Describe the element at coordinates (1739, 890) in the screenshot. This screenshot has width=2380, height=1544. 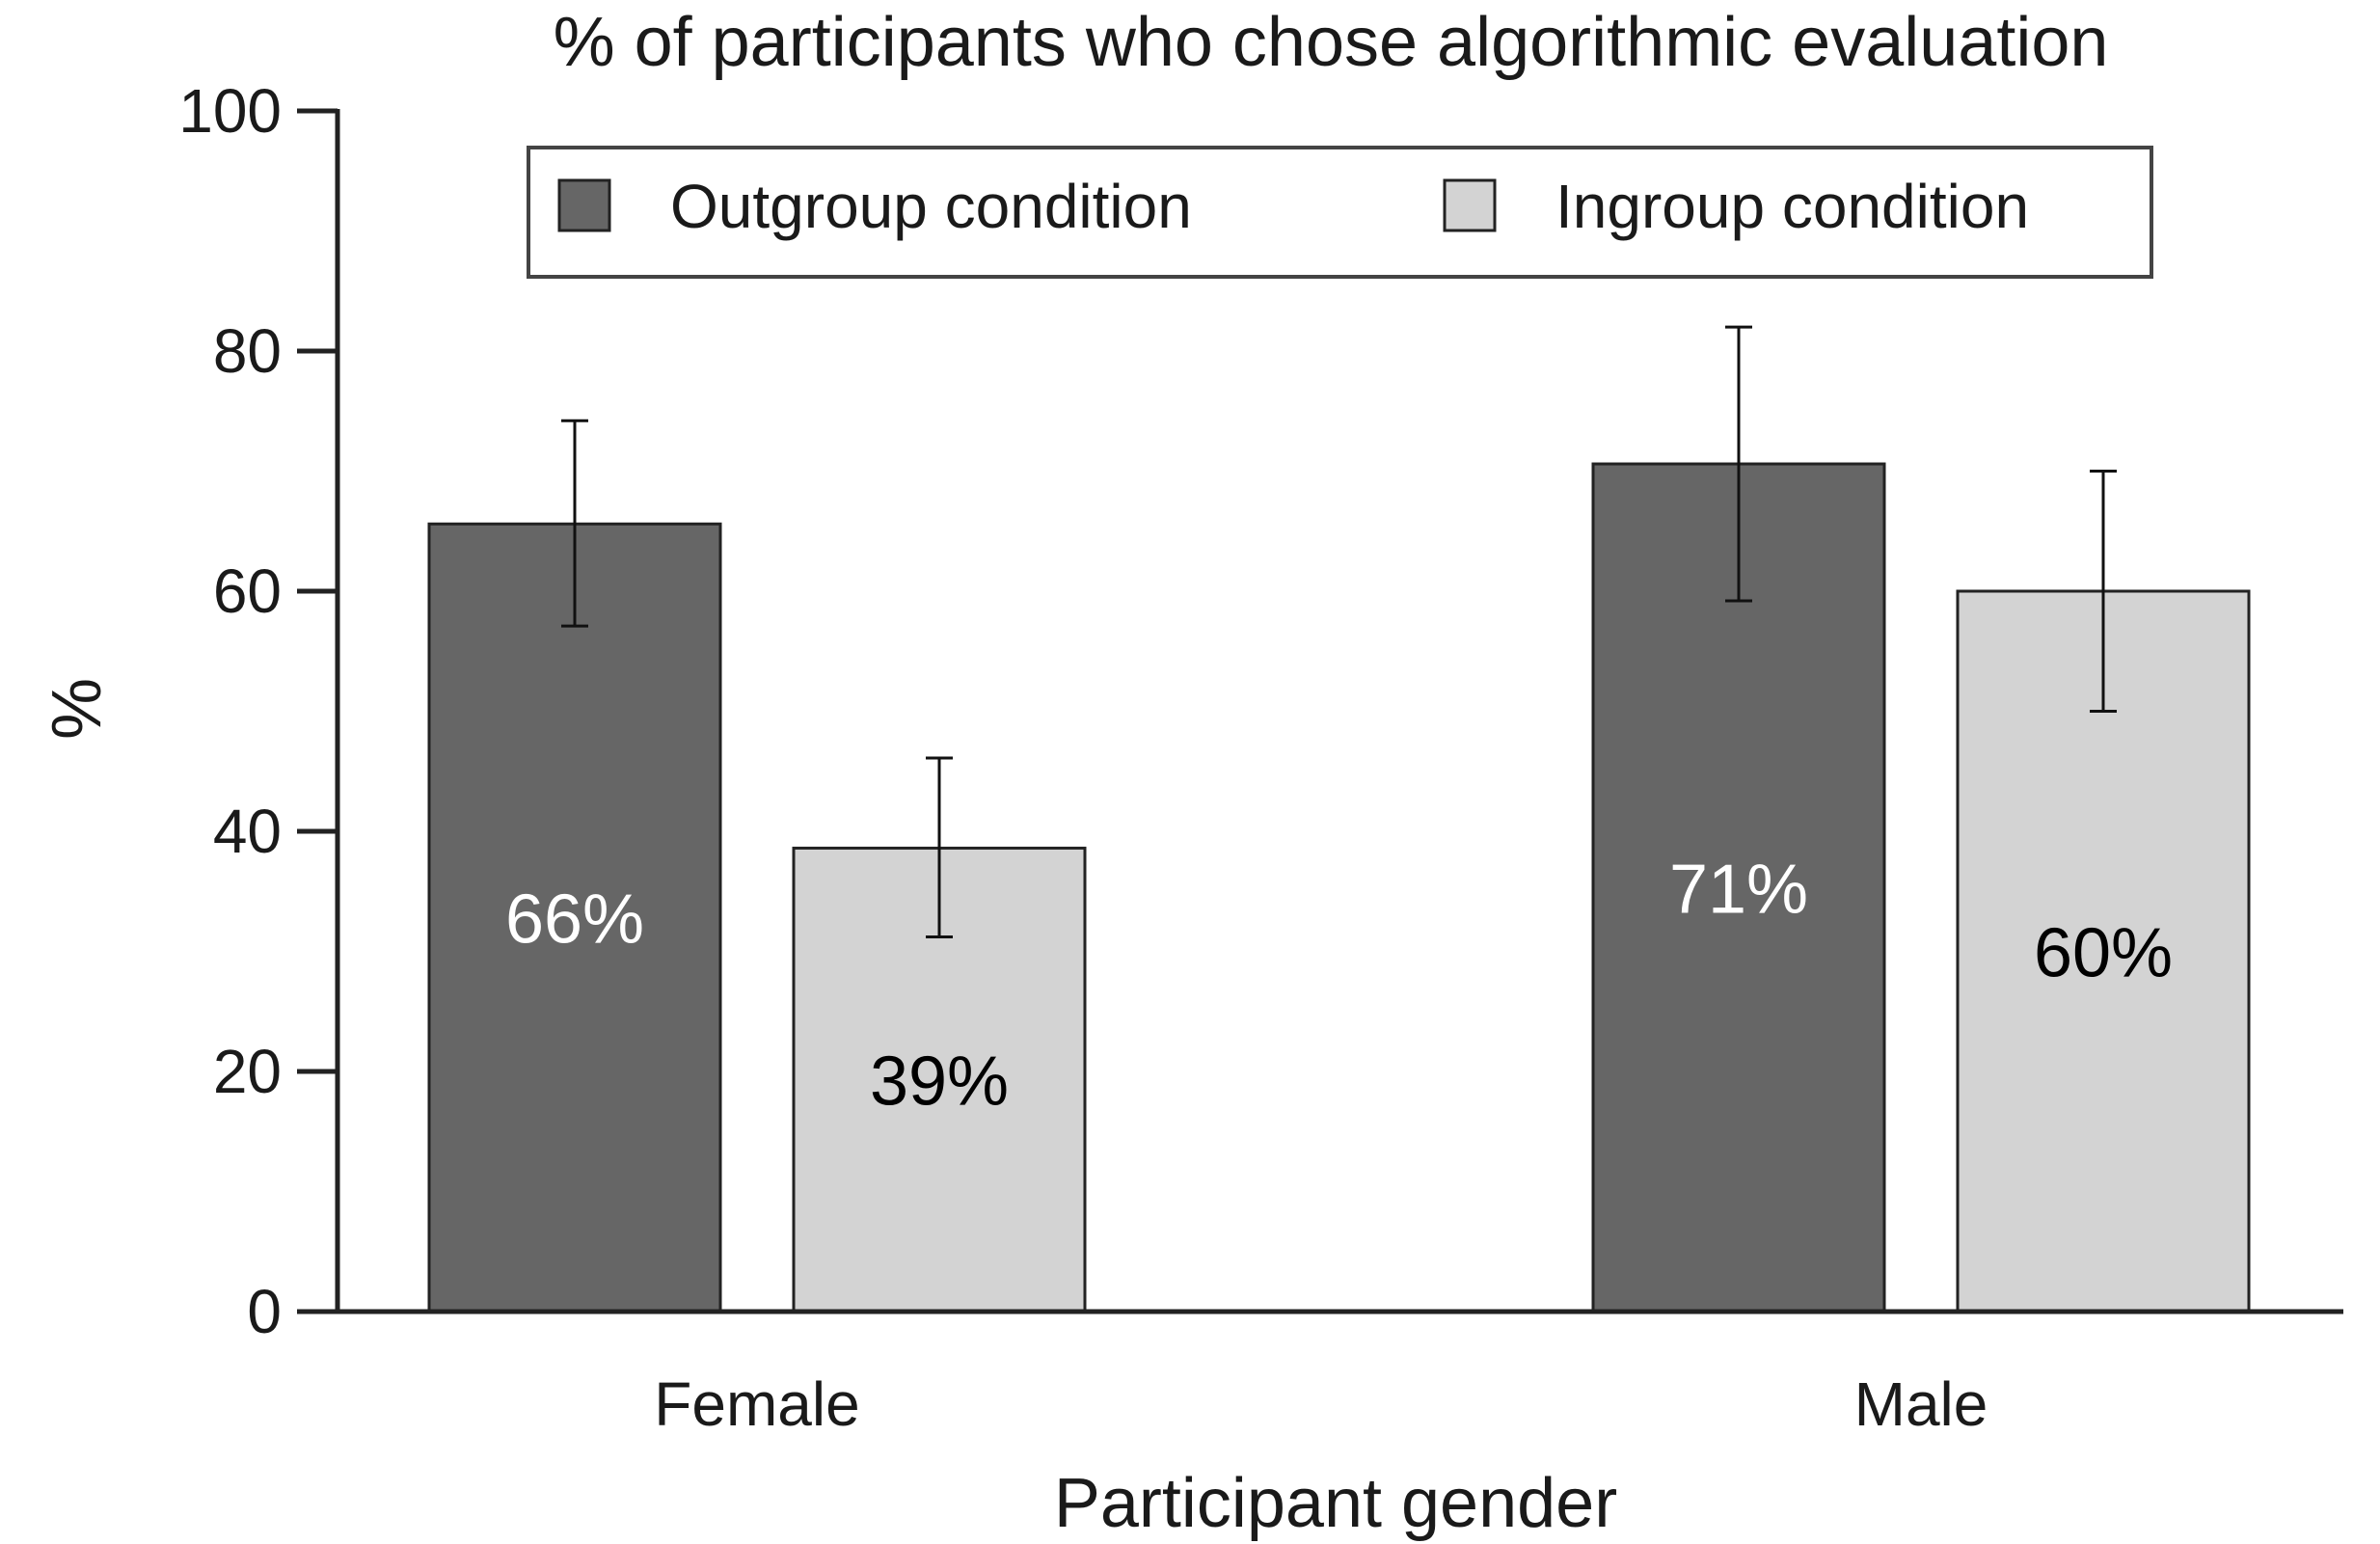
I see `data-label-outgroup-male: 71%` at that location.